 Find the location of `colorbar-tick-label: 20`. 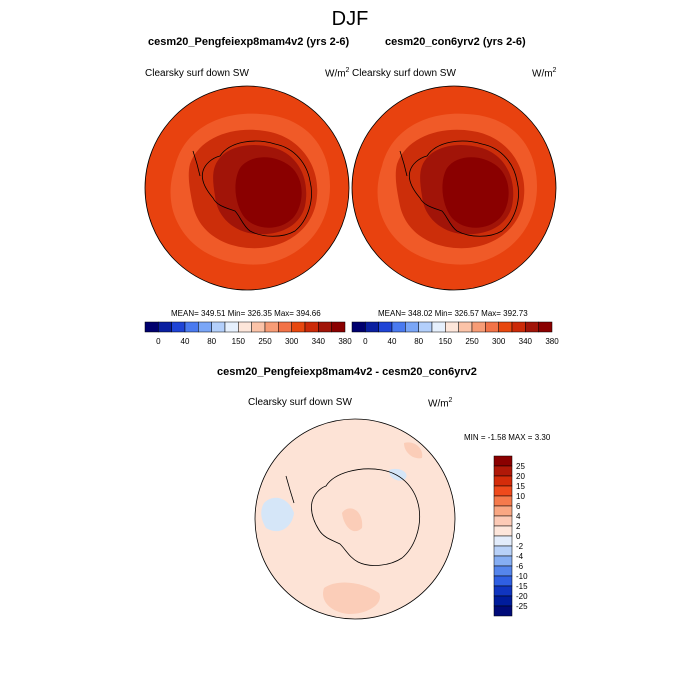

colorbar-tick-label: 20 is located at coordinates (520, 476).